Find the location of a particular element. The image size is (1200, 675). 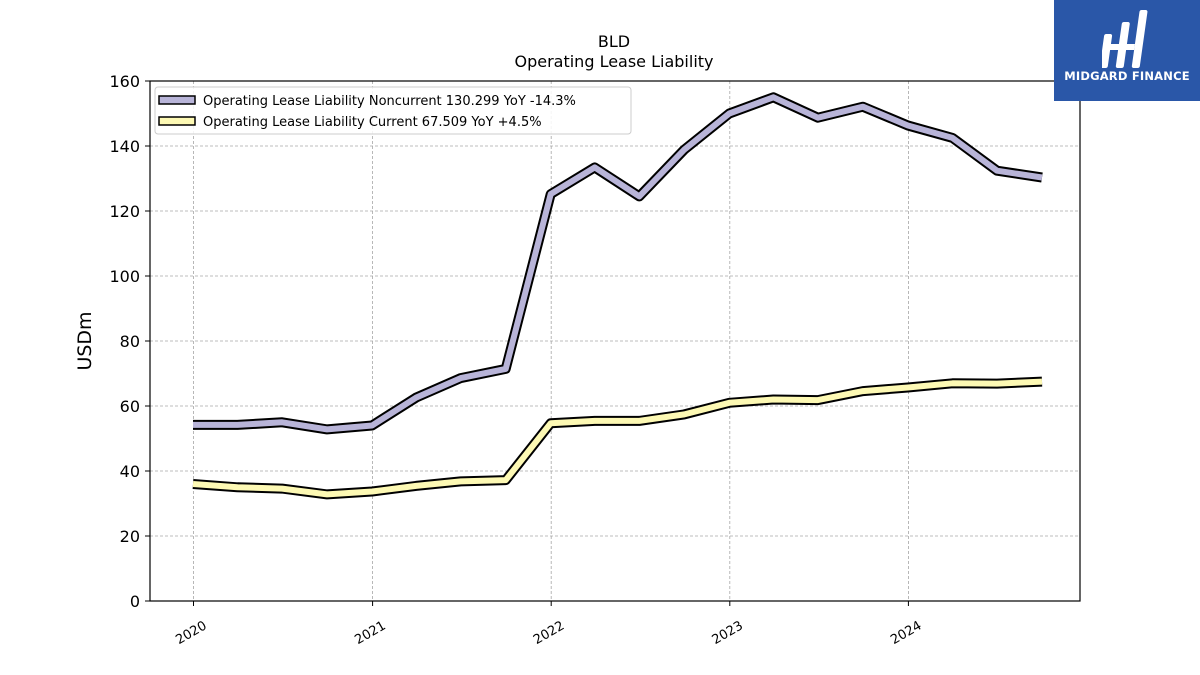

y-tick-label: 80 is located at coordinates (130, 341).